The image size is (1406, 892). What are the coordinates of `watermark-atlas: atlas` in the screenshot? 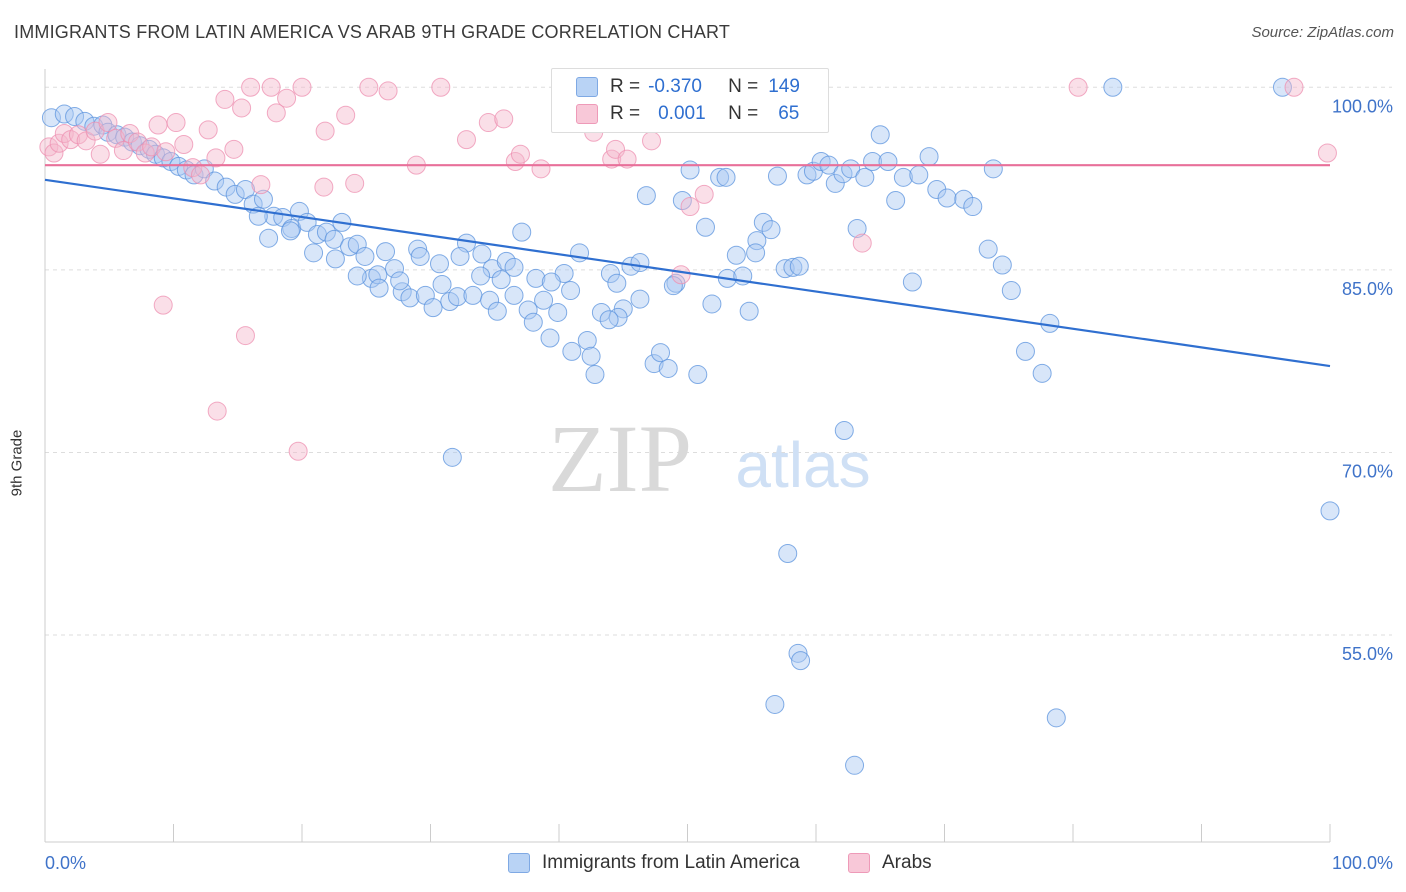 It's located at (802, 465).